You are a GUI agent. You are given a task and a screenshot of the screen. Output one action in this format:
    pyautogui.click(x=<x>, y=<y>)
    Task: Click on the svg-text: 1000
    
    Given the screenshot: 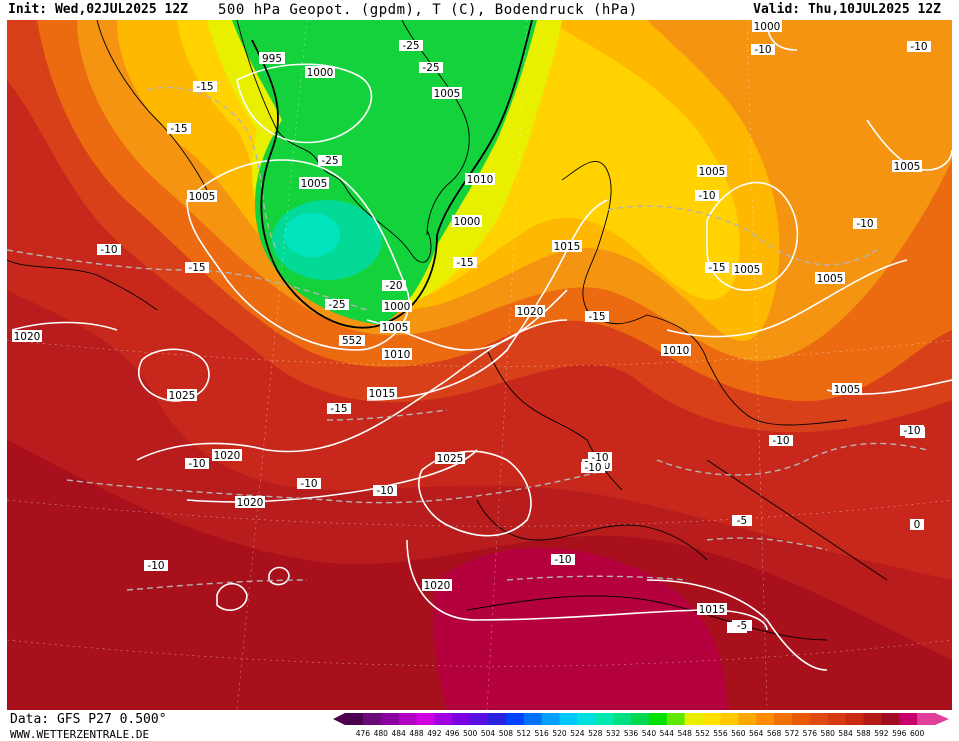 What is the action you would take?
    pyautogui.click(x=467, y=222)
    